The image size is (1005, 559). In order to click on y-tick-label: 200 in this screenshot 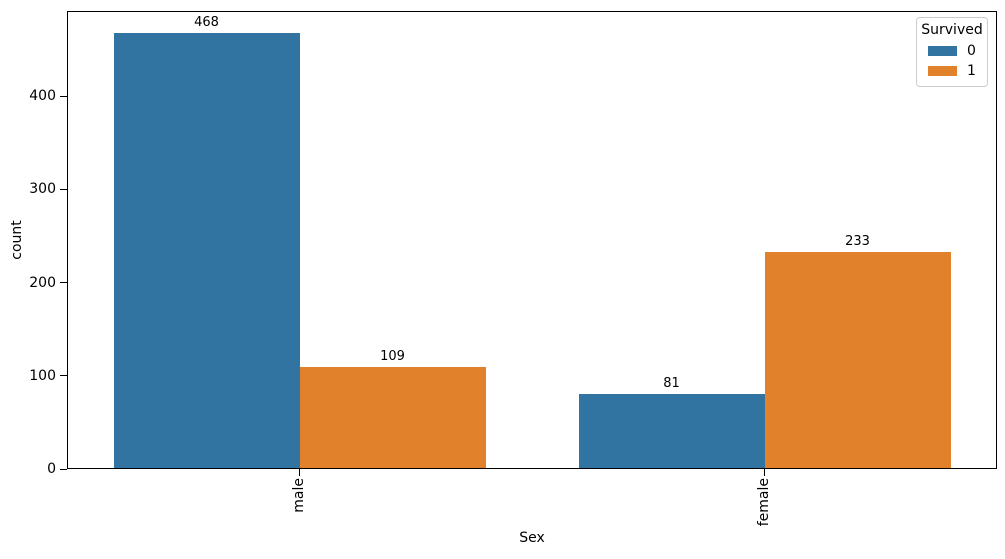, I will do `click(42, 282)`.